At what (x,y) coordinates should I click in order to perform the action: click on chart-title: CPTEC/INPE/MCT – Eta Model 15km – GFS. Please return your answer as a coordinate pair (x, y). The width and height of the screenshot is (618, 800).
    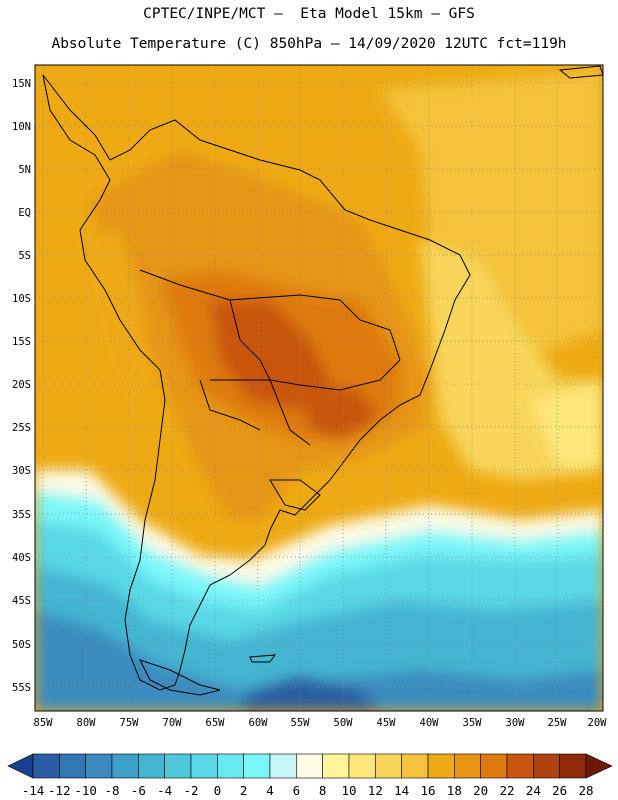
    Looking at the image, I should click on (309, 14).